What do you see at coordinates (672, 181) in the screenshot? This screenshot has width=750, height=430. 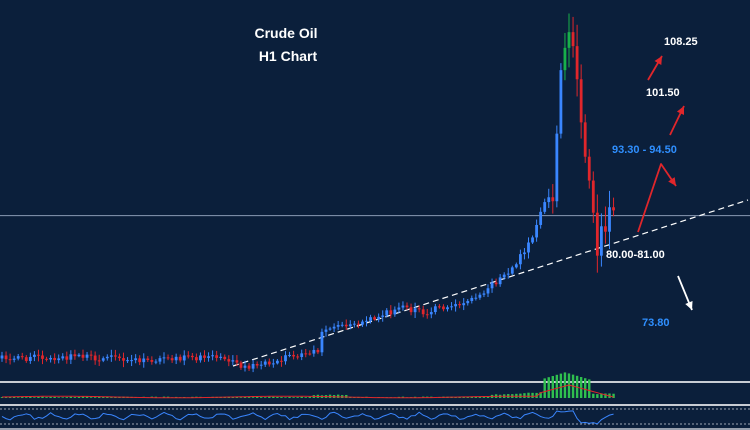 I see `arrow-zigzag-head` at bounding box center [672, 181].